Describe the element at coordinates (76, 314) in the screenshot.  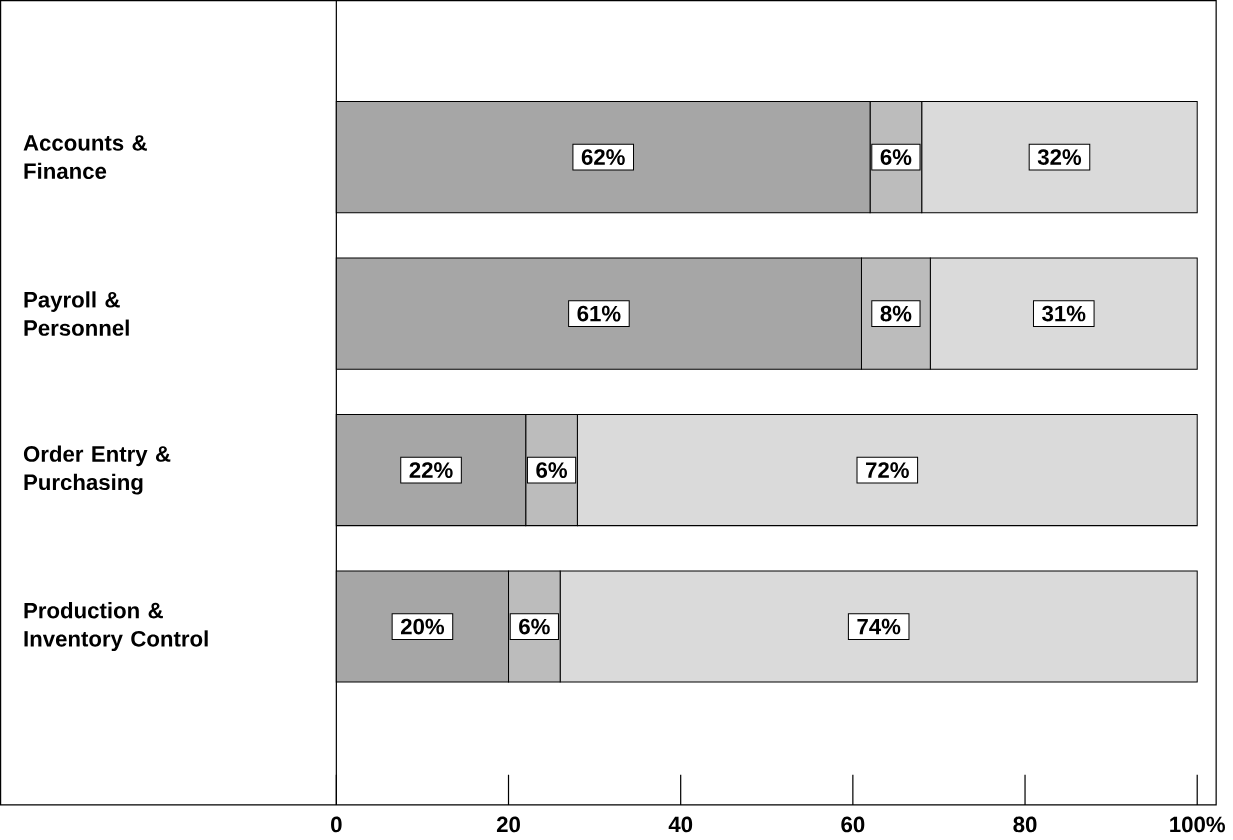
I see `y-tick-label: Payroll & Personnel` at that location.